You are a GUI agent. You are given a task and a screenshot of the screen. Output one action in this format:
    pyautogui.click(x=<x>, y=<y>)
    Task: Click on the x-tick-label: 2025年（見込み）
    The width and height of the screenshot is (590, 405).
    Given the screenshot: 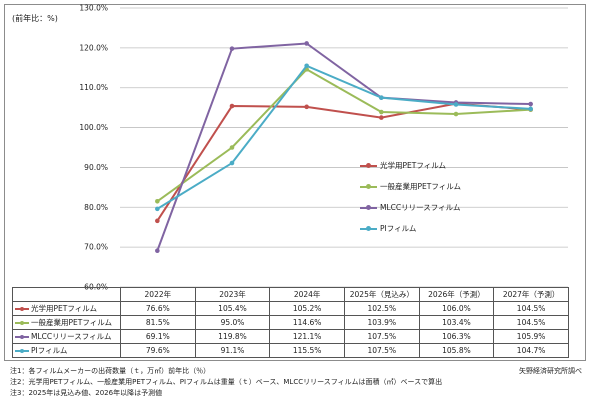 What is the action you would take?
    pyautogui.click(x=381, y=294)
    